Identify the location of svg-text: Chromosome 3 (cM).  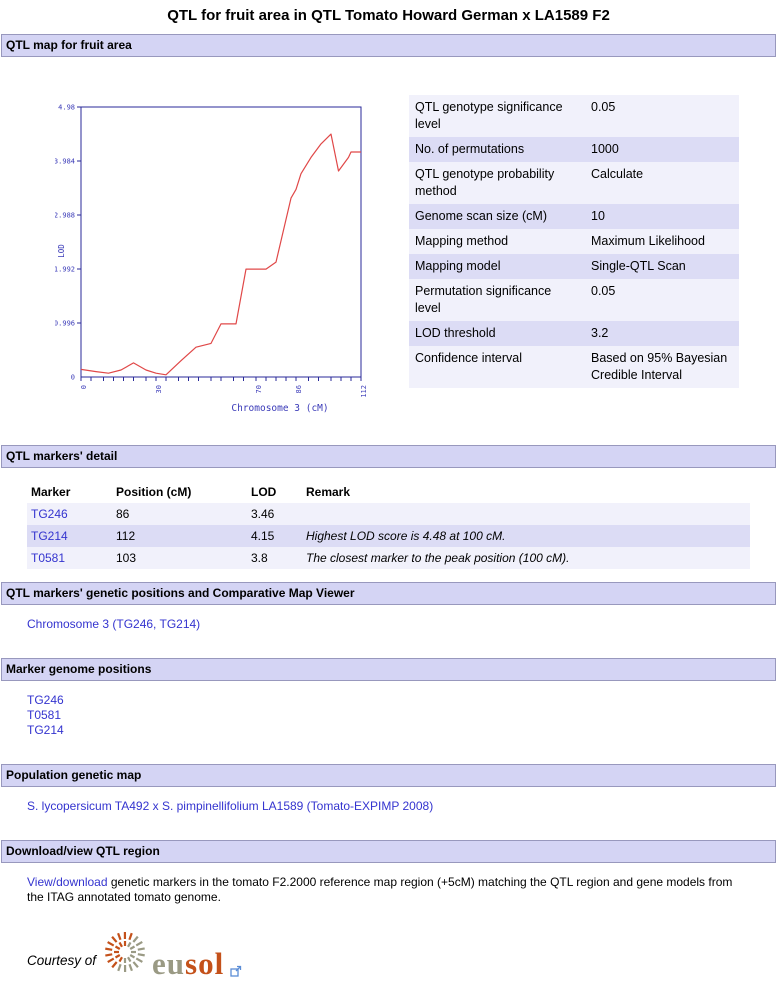
(279, 408).